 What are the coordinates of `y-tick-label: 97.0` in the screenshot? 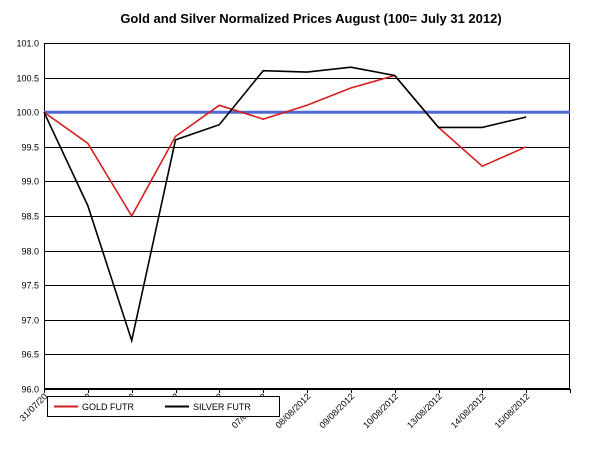 It's located at (30, 321).